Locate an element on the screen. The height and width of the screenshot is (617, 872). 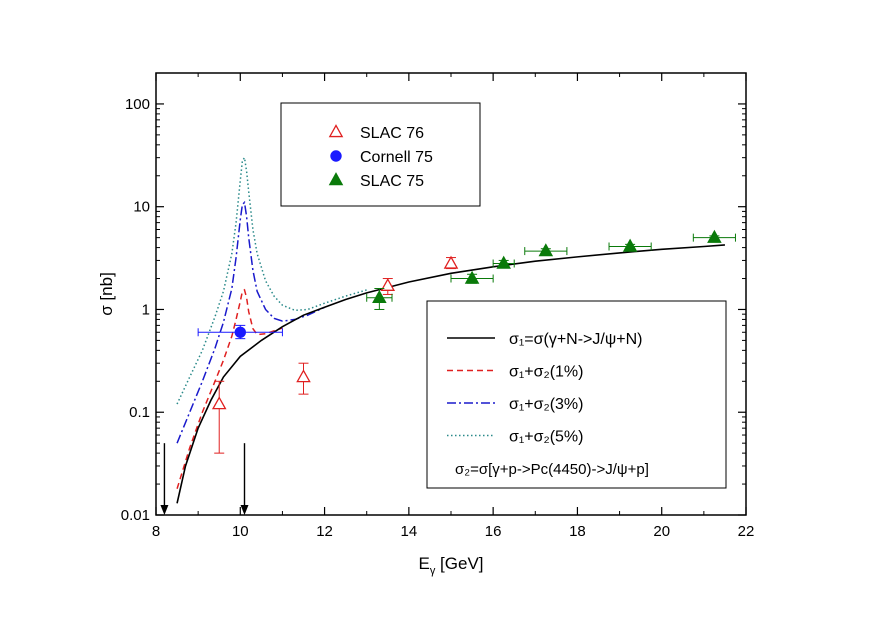
legend-entry-dashed: σ₁+σ₂(1%) is located at coordinates (515, 372).